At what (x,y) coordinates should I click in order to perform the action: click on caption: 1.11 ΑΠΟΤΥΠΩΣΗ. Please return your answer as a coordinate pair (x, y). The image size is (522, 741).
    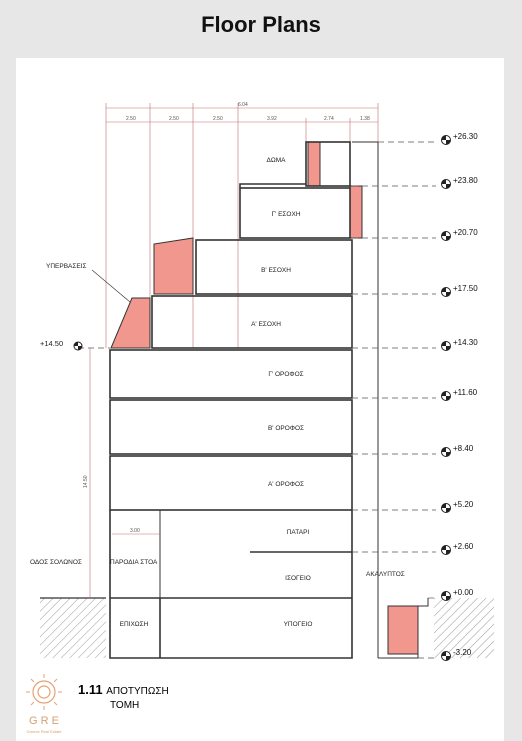
    Looking at the image, I should click on (123, 689).